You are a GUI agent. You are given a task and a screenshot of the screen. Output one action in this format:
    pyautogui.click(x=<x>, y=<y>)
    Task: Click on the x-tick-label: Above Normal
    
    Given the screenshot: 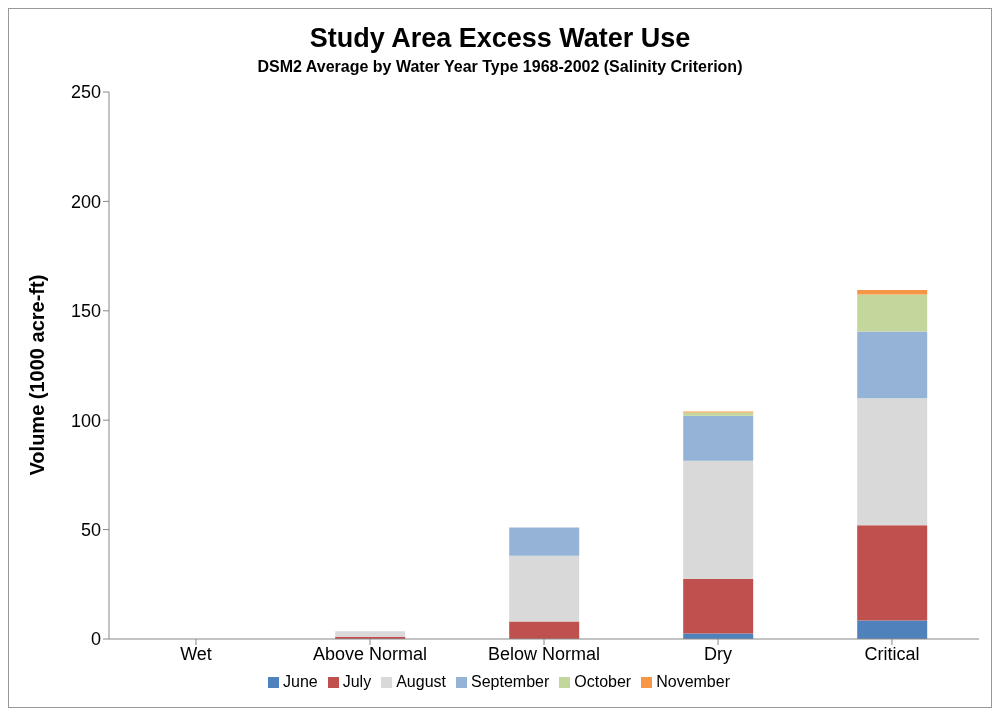 What is the action you would take?
    pyautogui.click(x=370, y=653)
    